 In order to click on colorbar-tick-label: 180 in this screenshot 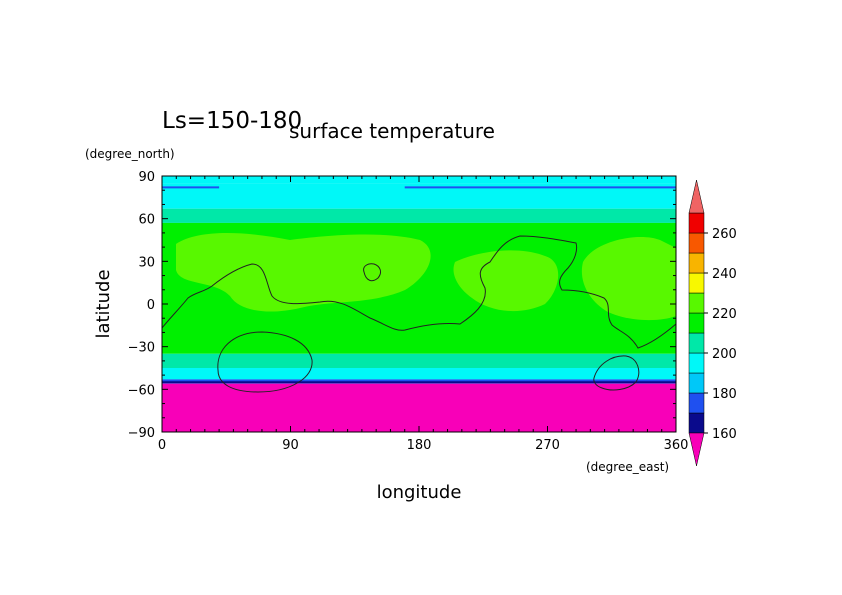, I will do `click(724, 394)`.